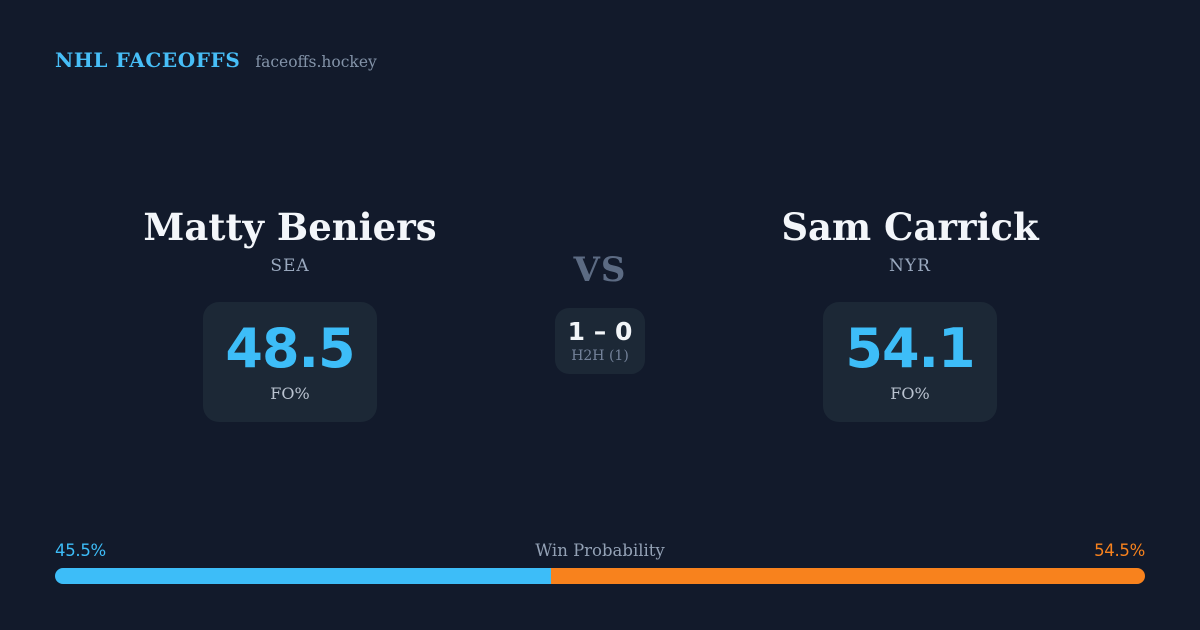 The width and height of the screenshot is (1200, 630). I want to click on win-probability-right-pct: 54.5%, so click(1119, 550).